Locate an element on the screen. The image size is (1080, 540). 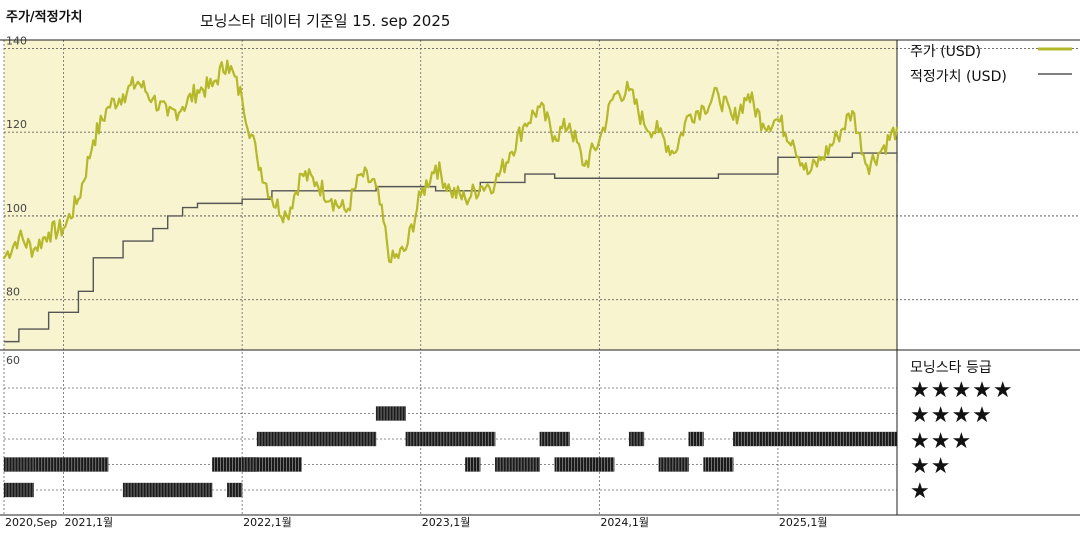
x-tick-label-5: 2025,1월 is located at coordinates (803, 522).